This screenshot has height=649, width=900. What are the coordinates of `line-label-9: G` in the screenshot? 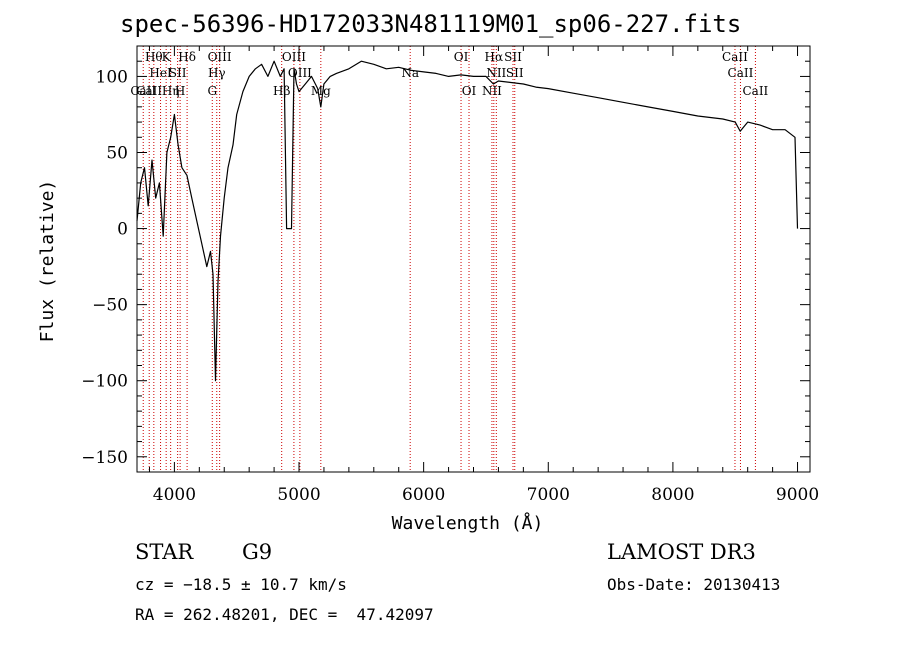 It's located at (212, 91).